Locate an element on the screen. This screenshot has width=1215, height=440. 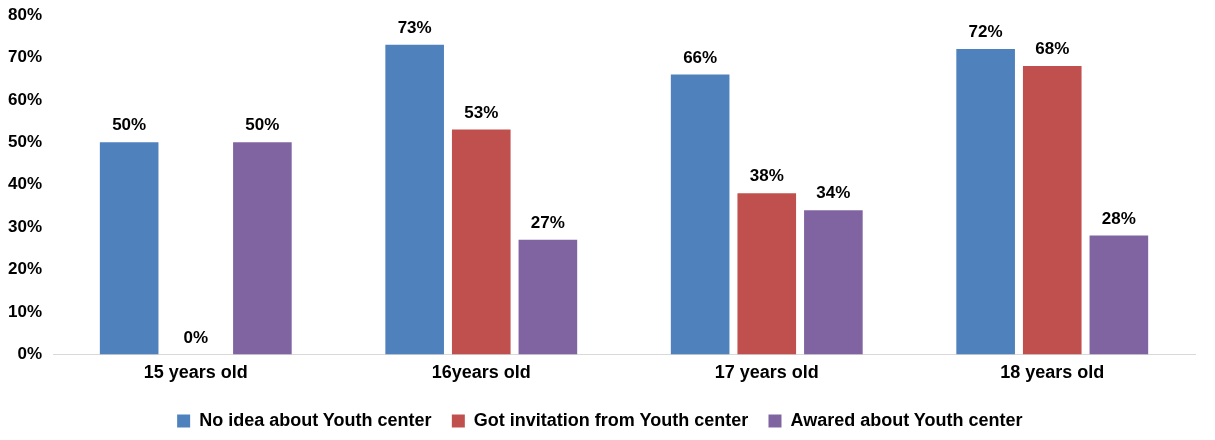
data-label: 34% is located at coordinates (833, 193).